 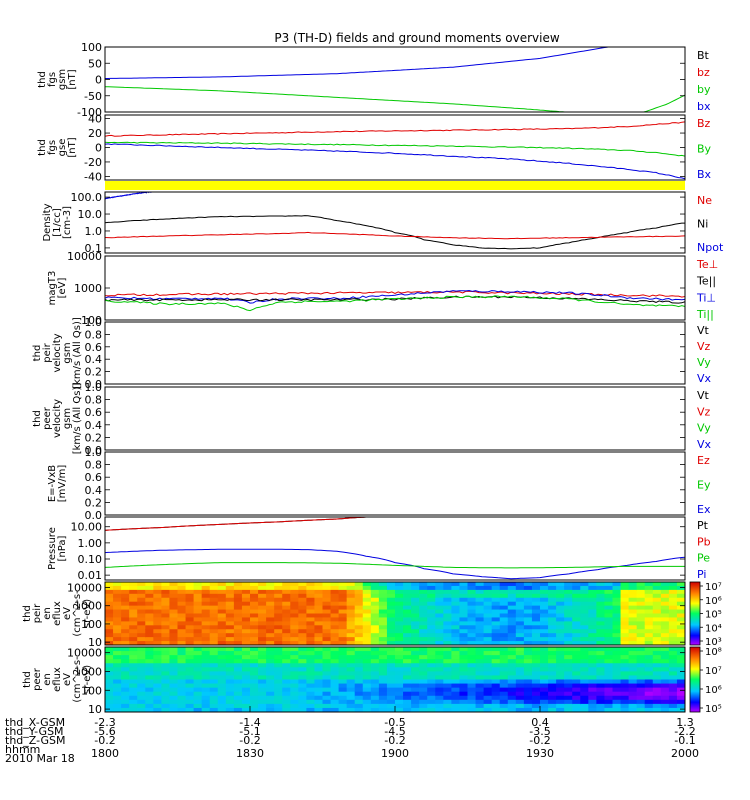 I want to click on y-tick-label: 0, so click(x=98, y=148).